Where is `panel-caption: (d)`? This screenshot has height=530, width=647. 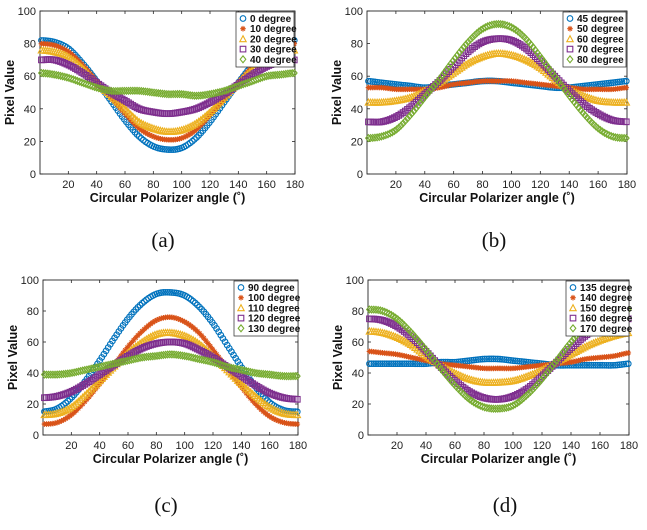 panel-caption: (d) is located at coordinates (505, 505).